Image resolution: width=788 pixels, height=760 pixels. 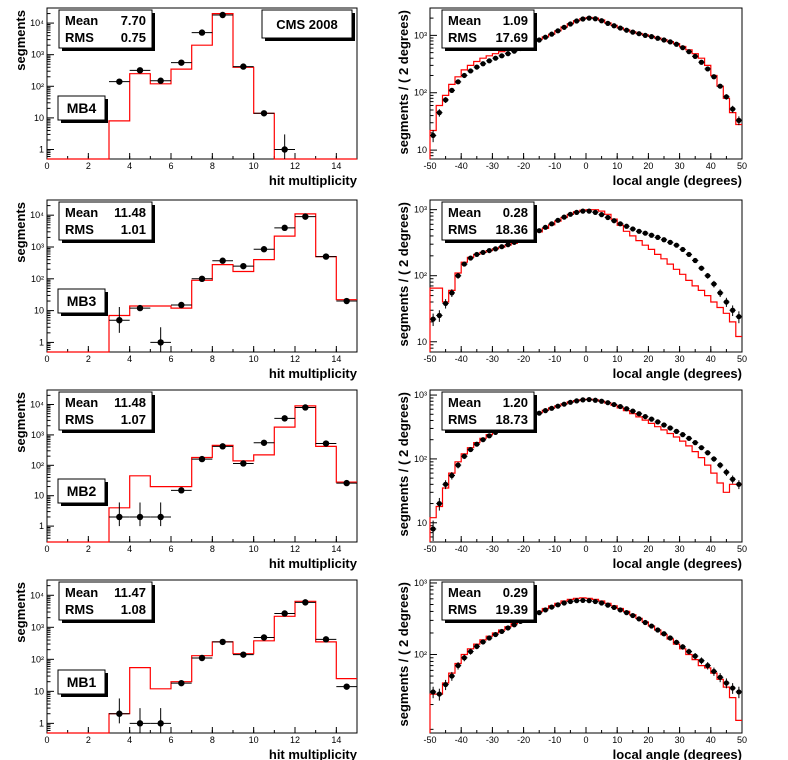 What do you see at coordinates (680, 740) in the screenshot?
I see `x-tick-label: 30` at bounding box center [680, 740].